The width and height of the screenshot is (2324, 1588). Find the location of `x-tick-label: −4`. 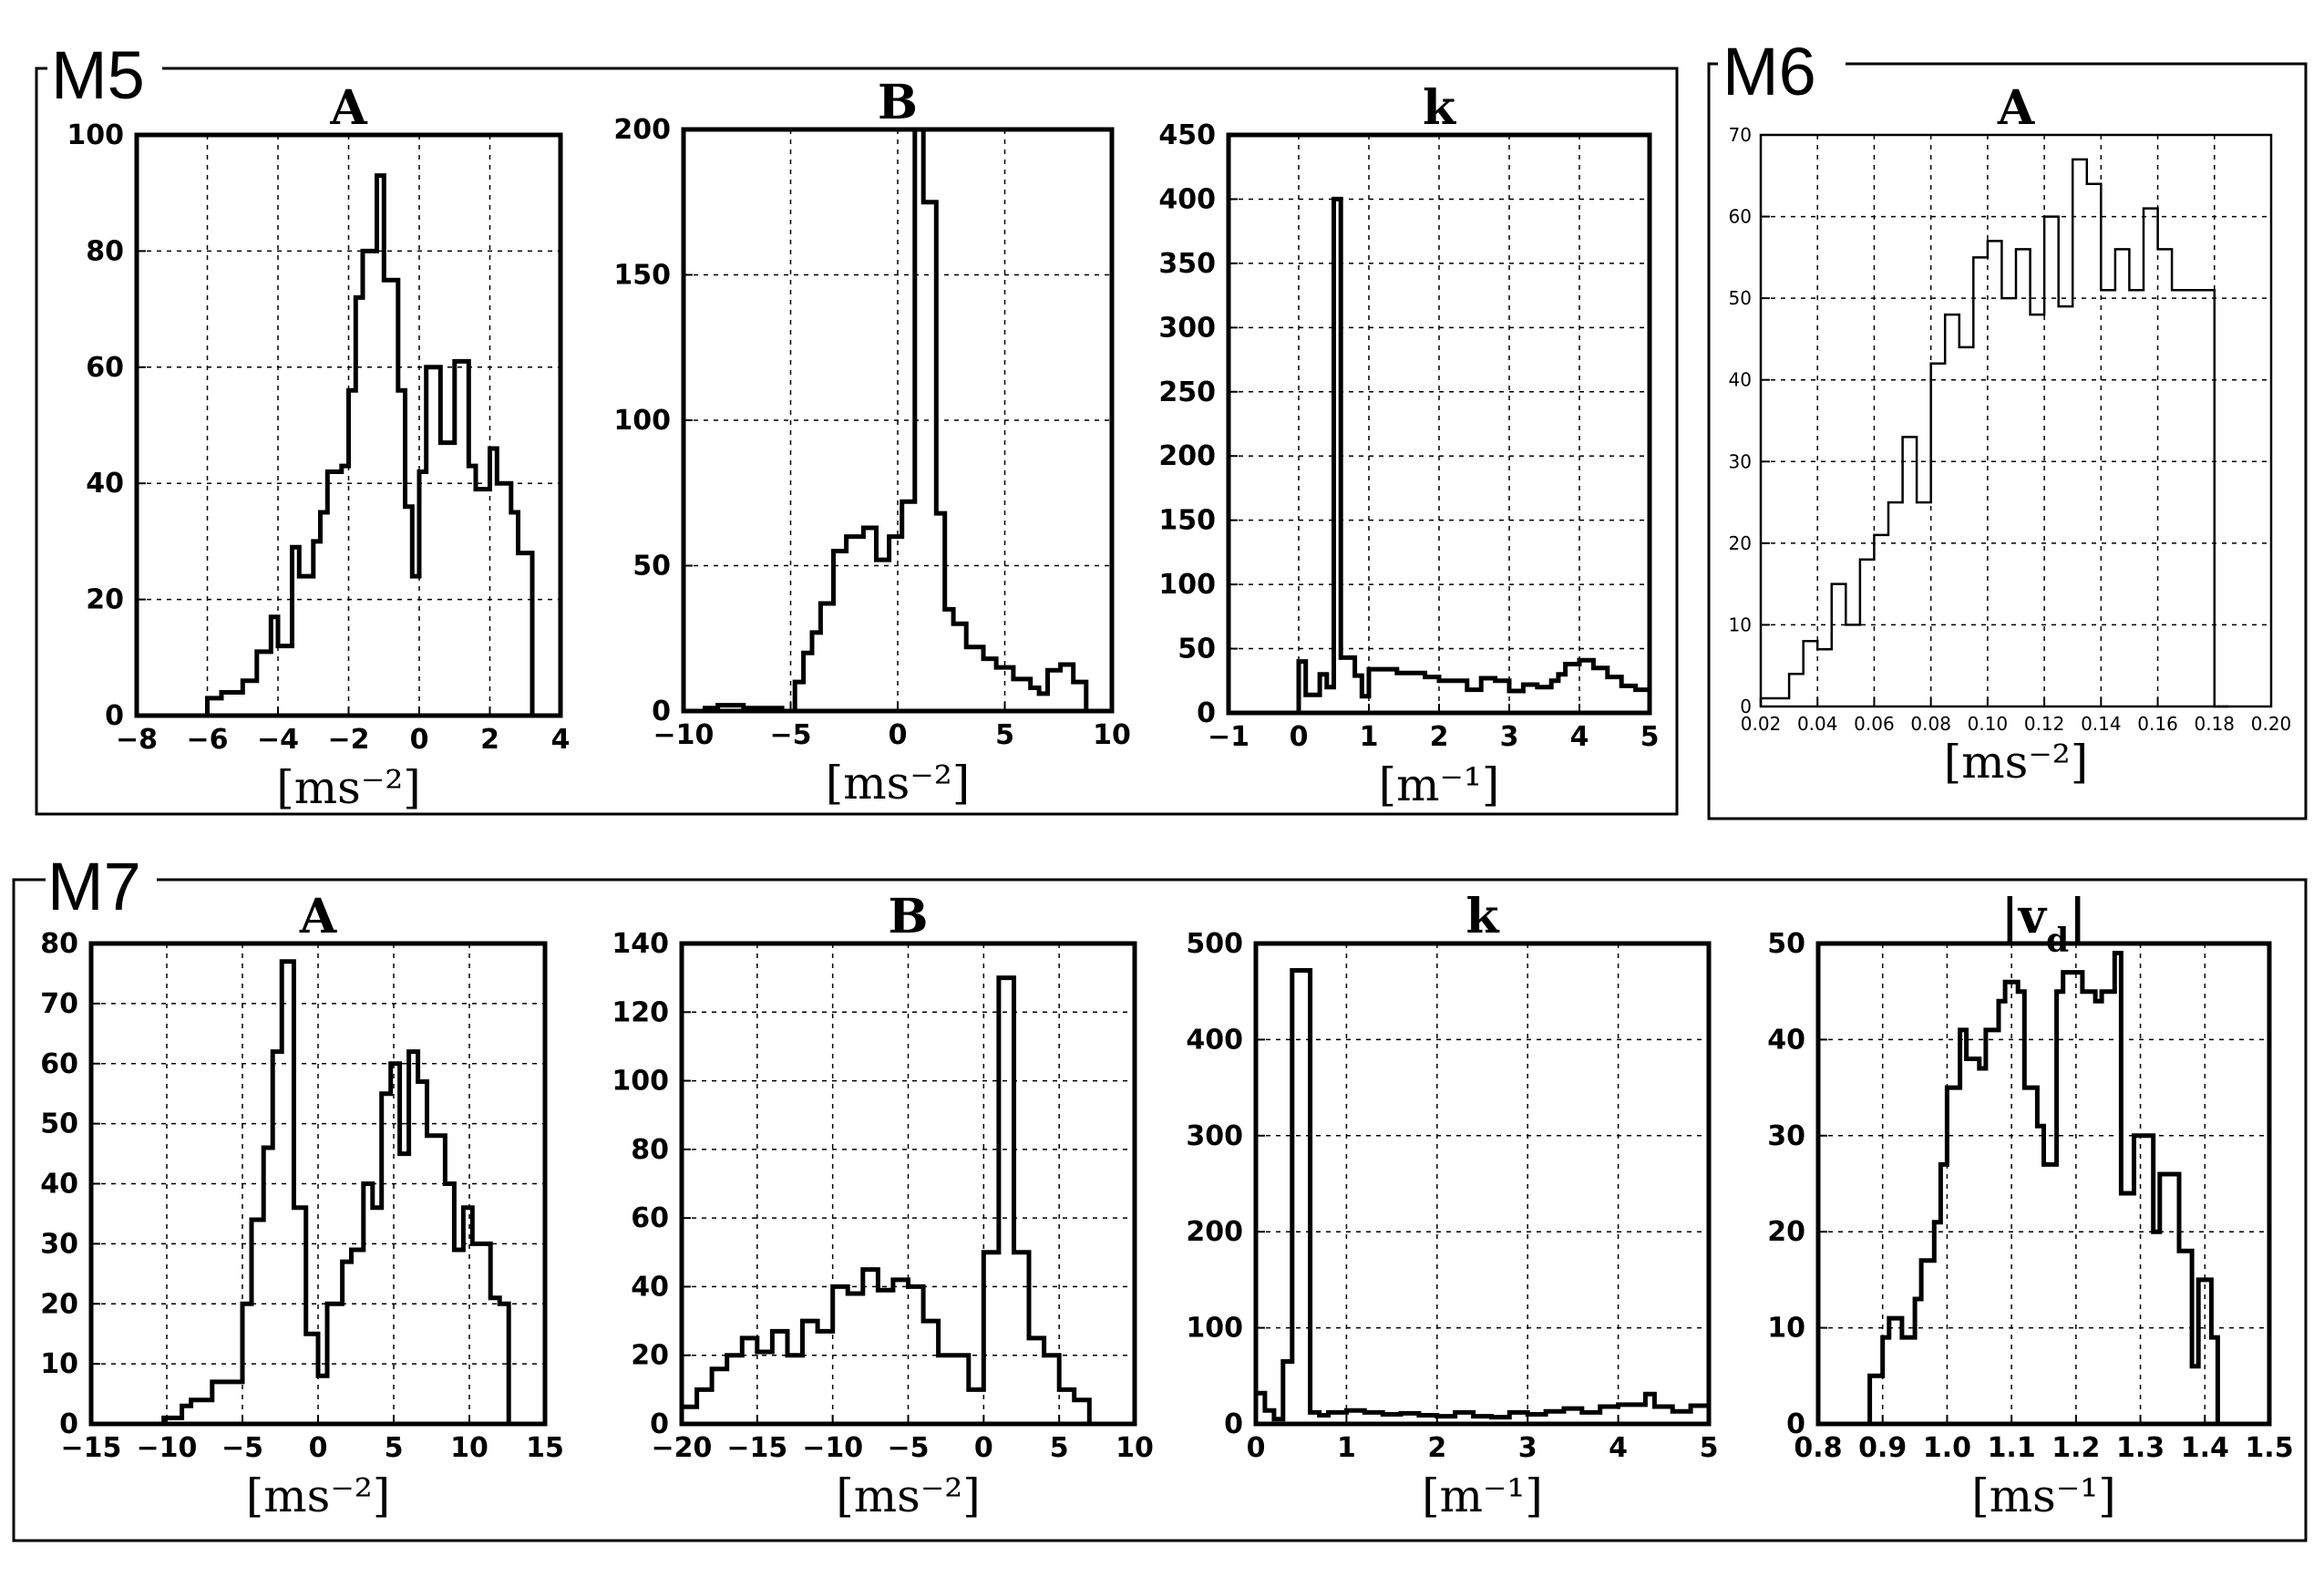

x-tick-label: −4 is located at coordinates (278, 740).